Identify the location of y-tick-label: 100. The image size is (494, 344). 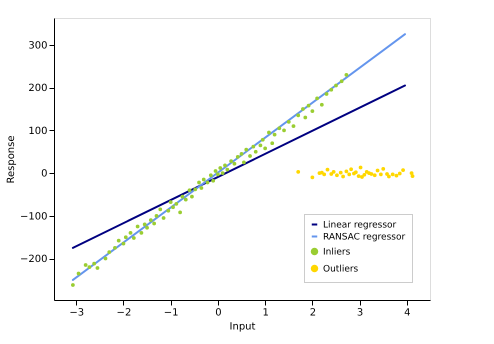
(38, 131).